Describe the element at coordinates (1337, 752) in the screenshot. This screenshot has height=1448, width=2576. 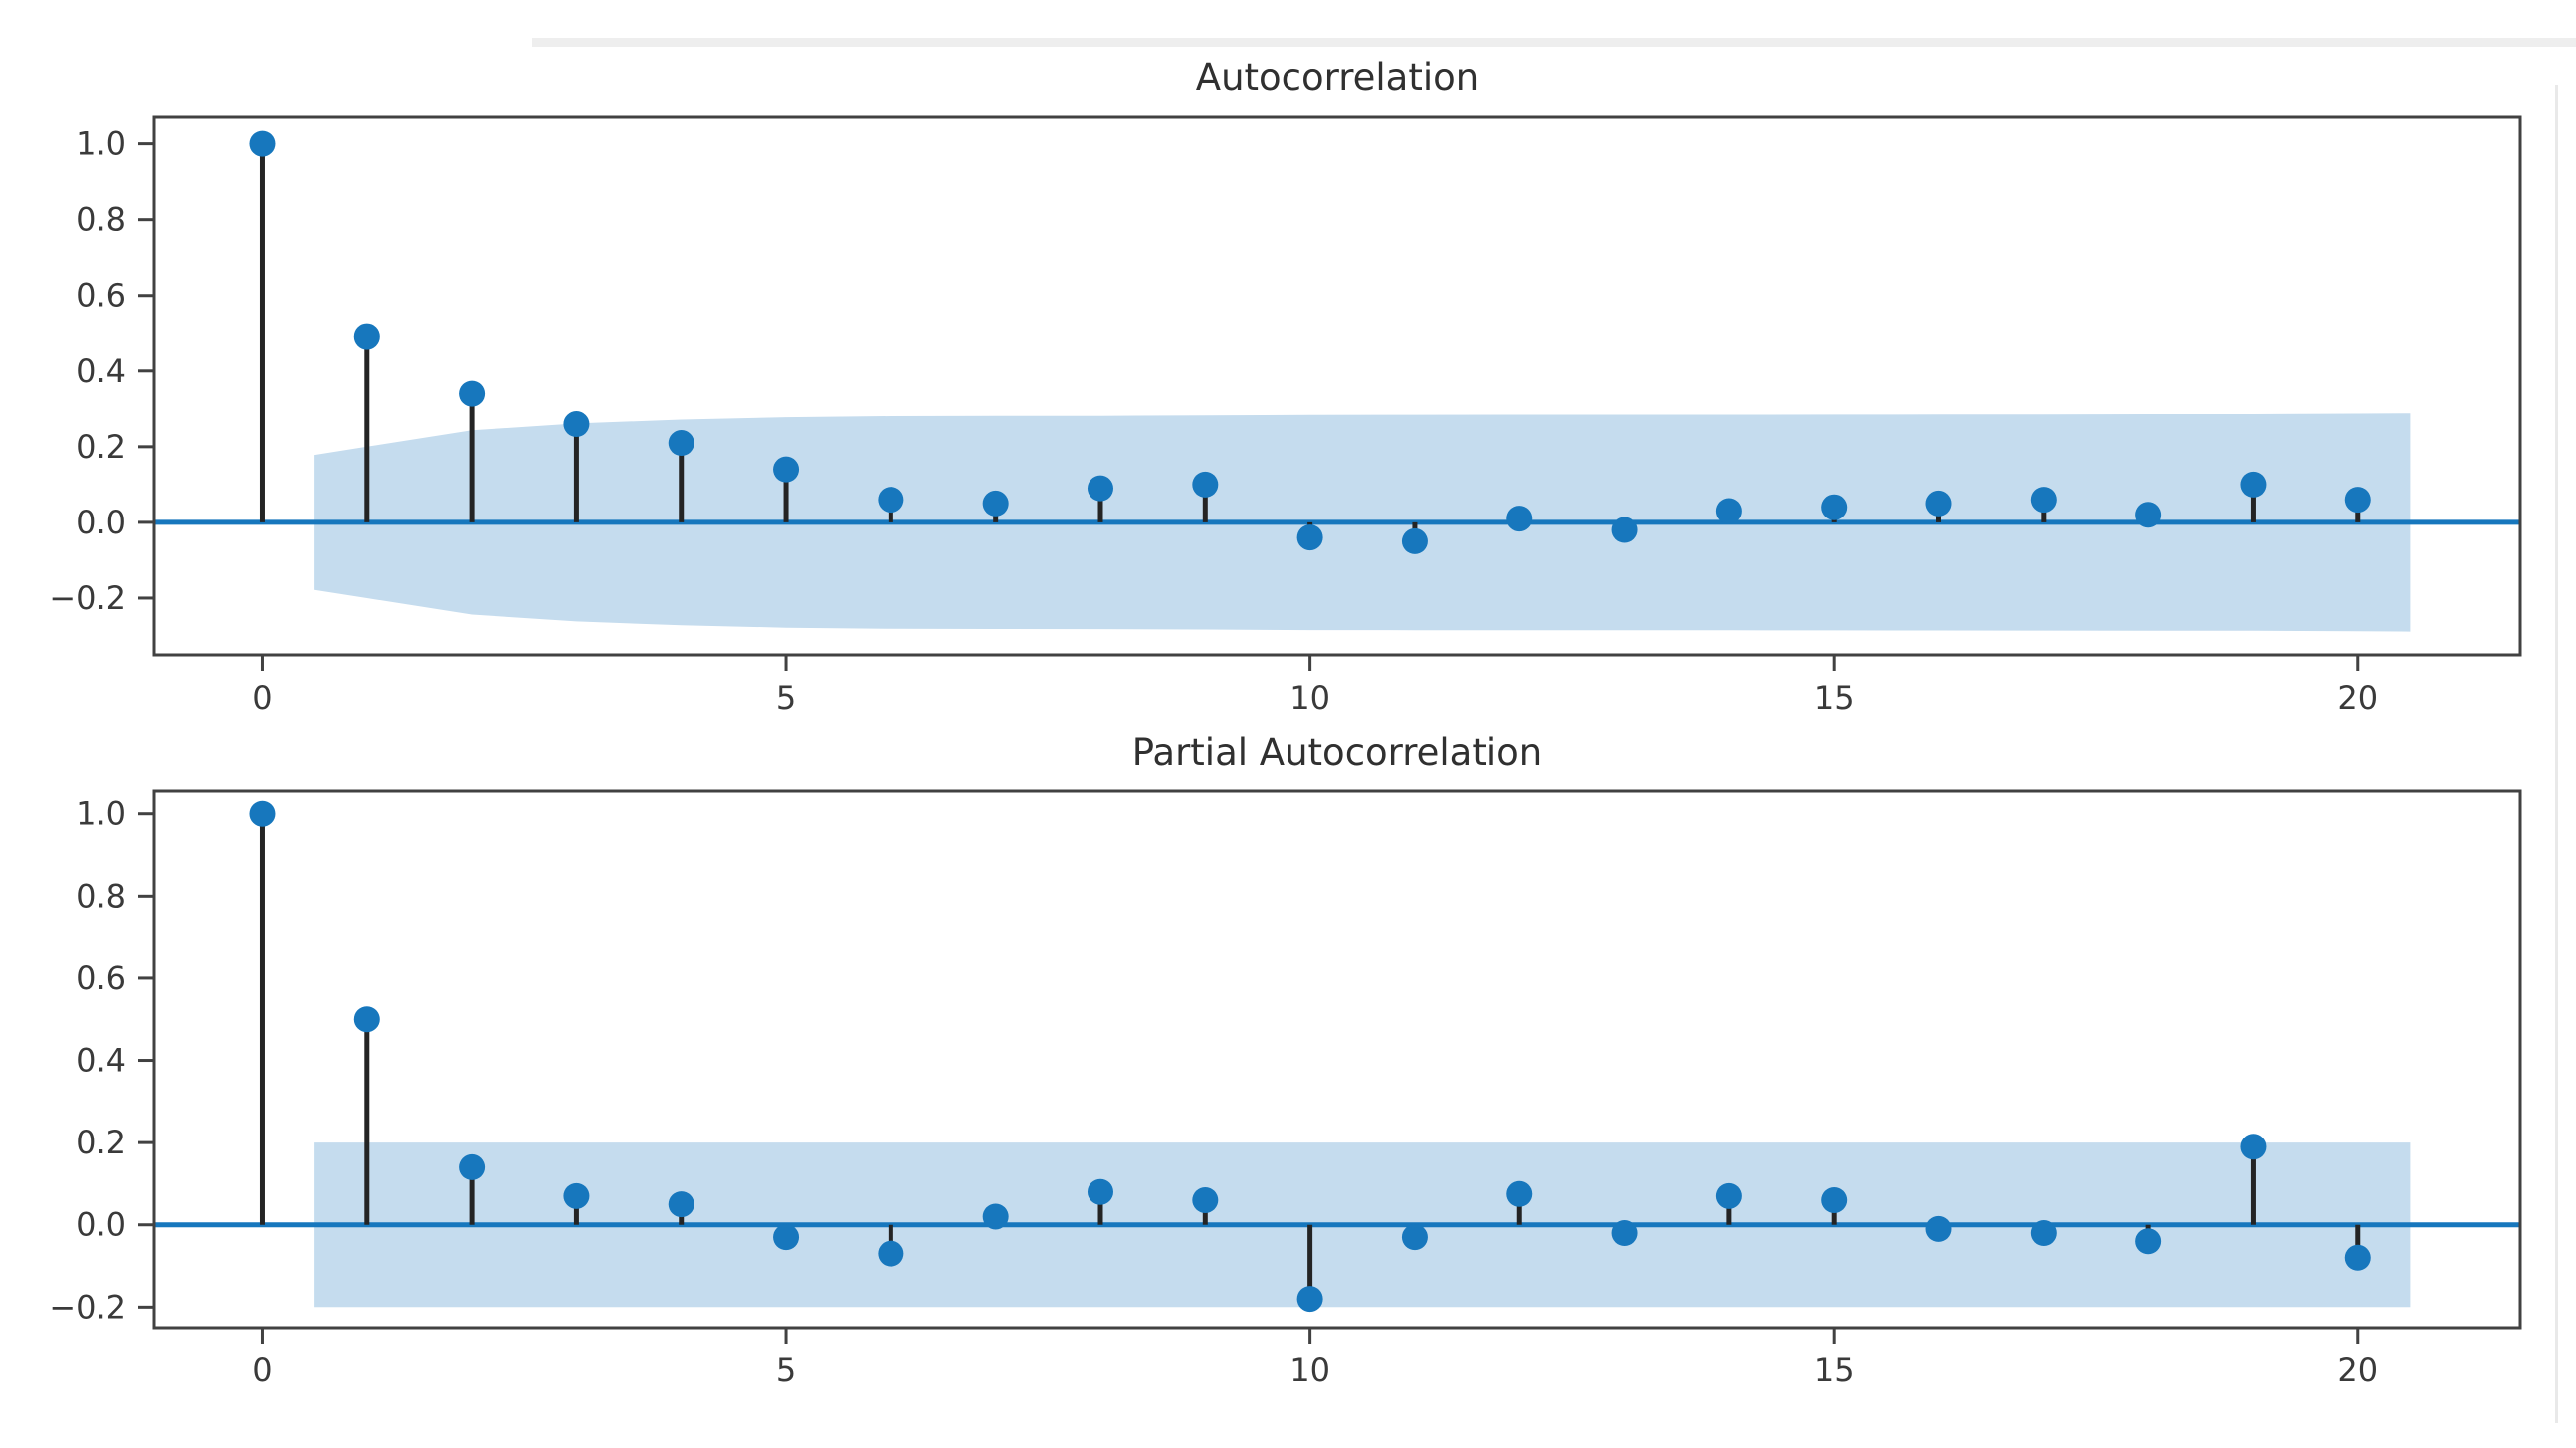
I see `pacf-chart-title: Partial Autocorrelation` at that location.